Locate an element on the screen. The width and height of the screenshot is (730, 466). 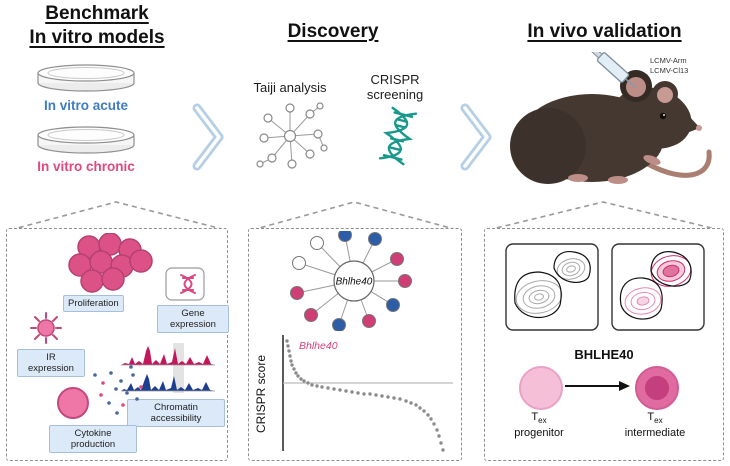
lcmv-cl13-label: LCMV-Cl13 is located at coordinates (669, 70).